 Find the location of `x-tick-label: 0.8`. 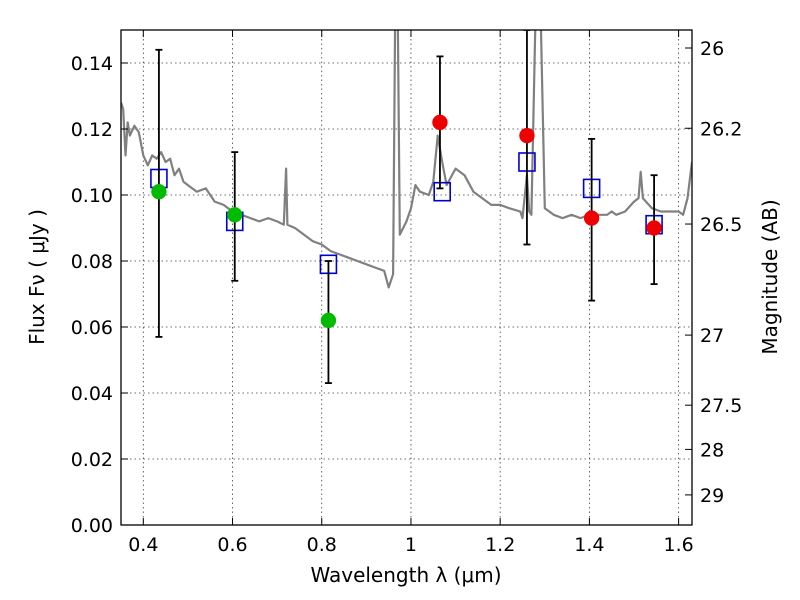

x-tick-label: 0.8 is located at coordinates (322, 545).